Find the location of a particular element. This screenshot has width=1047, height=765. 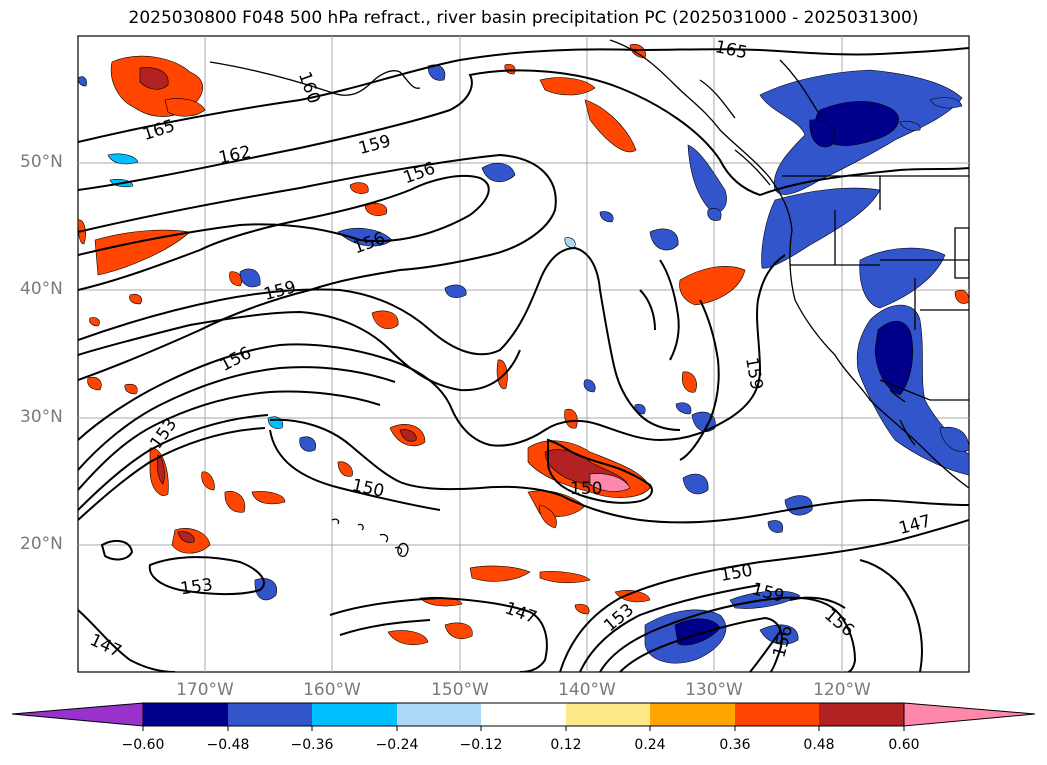

colorbar-tick-label: −0.48 is located at coordinates (228, 745).